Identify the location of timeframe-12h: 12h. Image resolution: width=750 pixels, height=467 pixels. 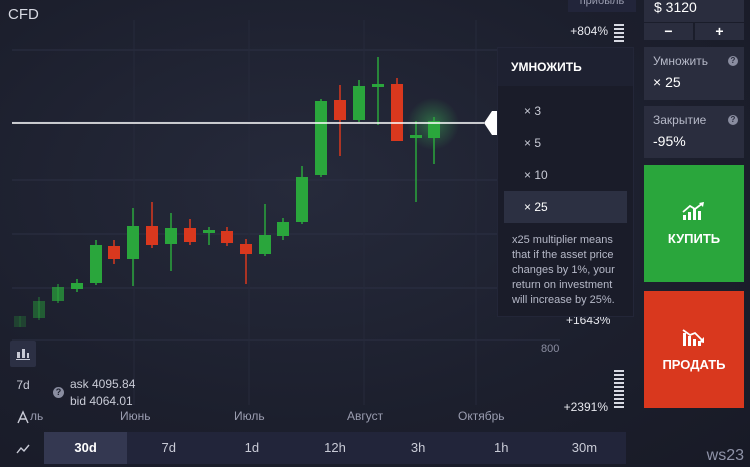
(335, 447).